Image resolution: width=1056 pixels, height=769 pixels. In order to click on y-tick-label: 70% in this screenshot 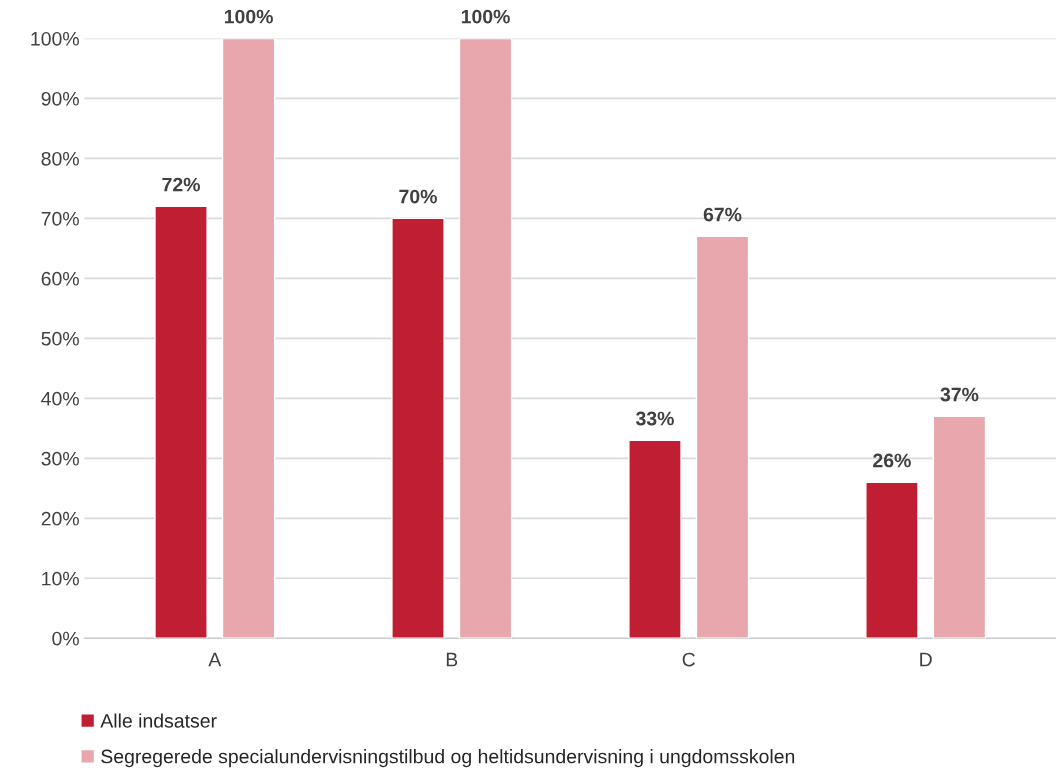, I will do `click(60, 218)`.